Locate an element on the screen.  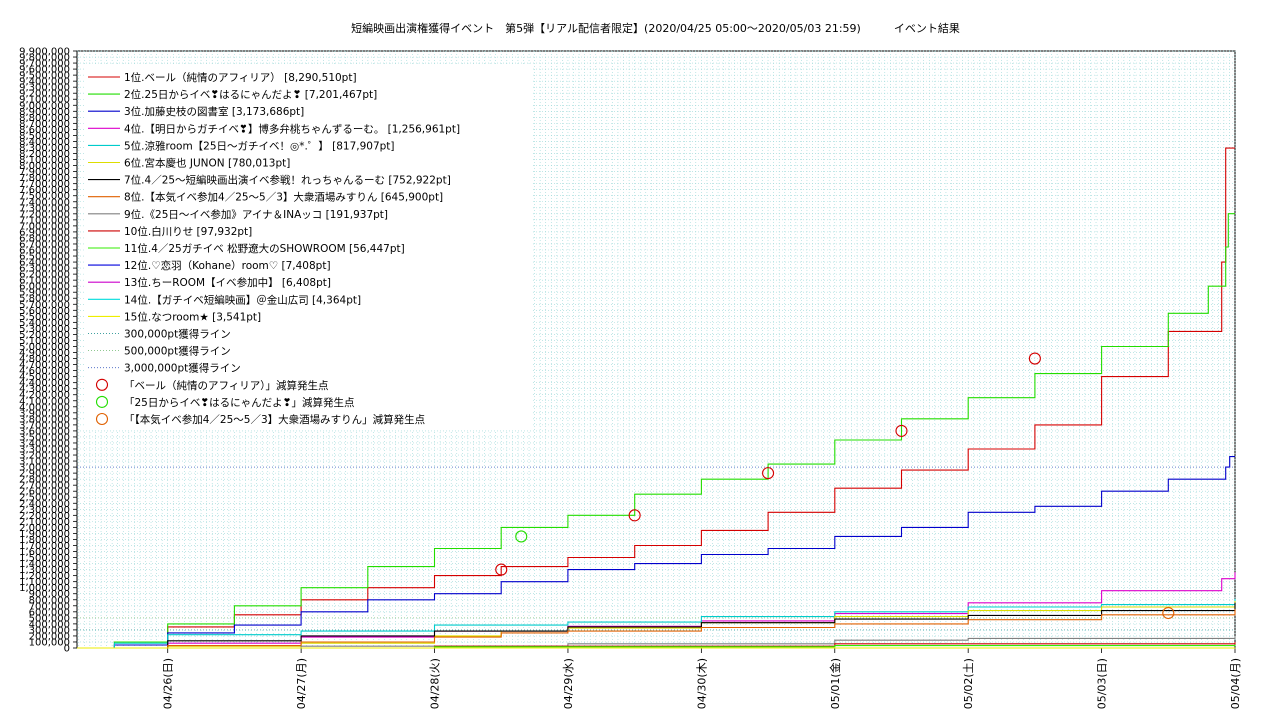
legend-item: 3位.加藤史枝の図書室 [3,173,686pt] is located at coordinates (214, 111).